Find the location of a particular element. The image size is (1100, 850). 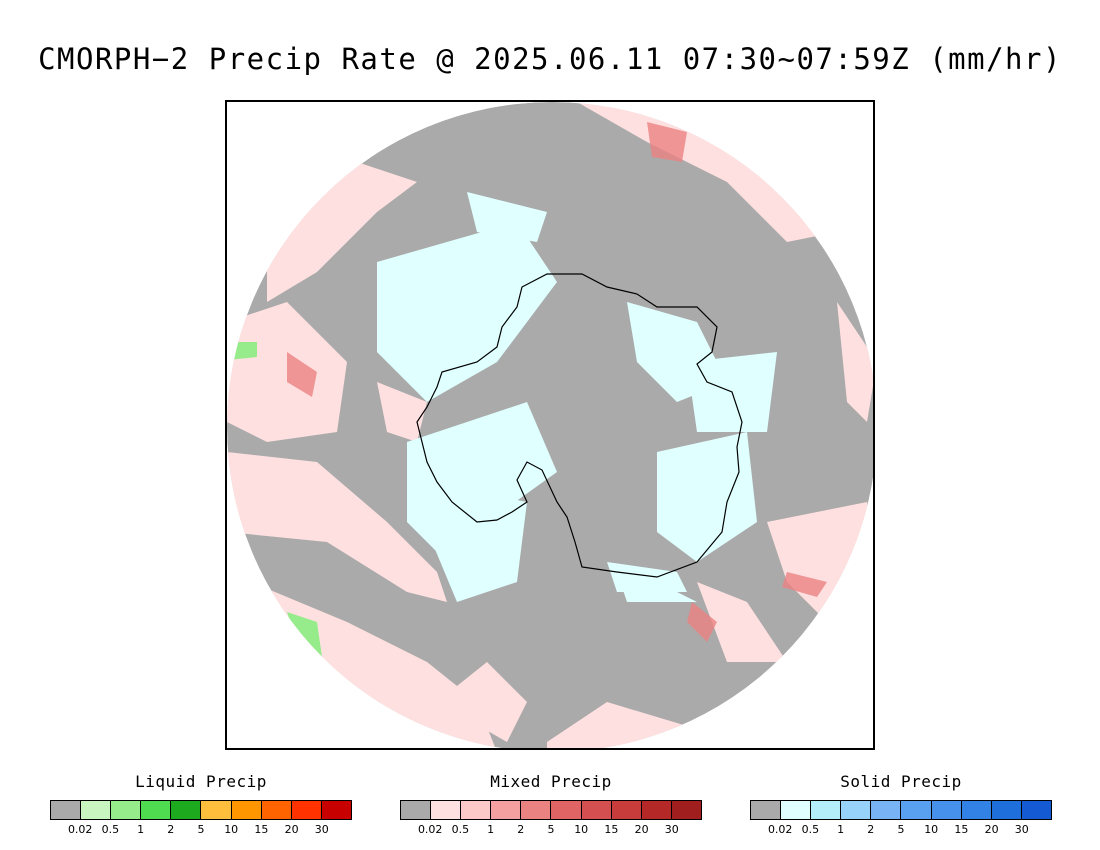

legend-solid: Solid Precip 0.02 0.5 1 2 5 10 15 20 30 is located at coordinates (901, 807).